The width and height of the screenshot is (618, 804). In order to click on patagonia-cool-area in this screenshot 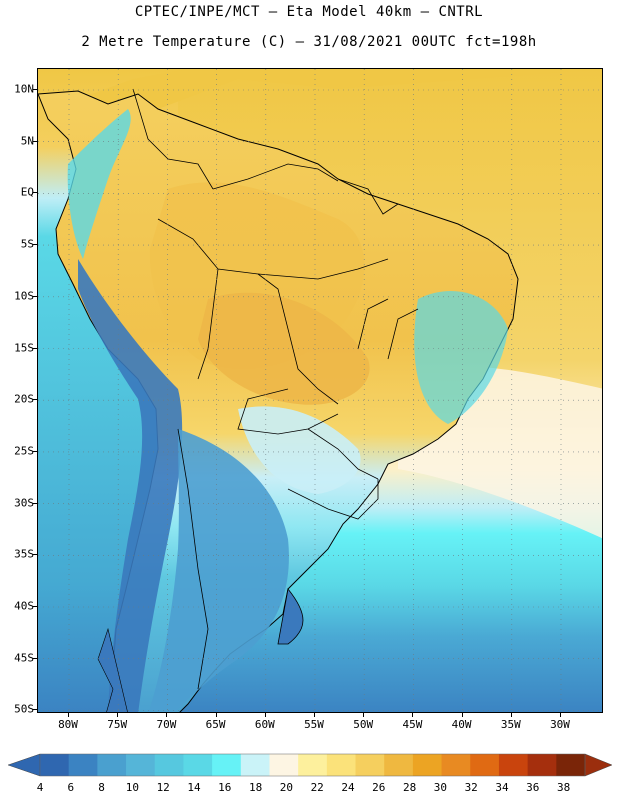, I will do `click(218, 570)`.